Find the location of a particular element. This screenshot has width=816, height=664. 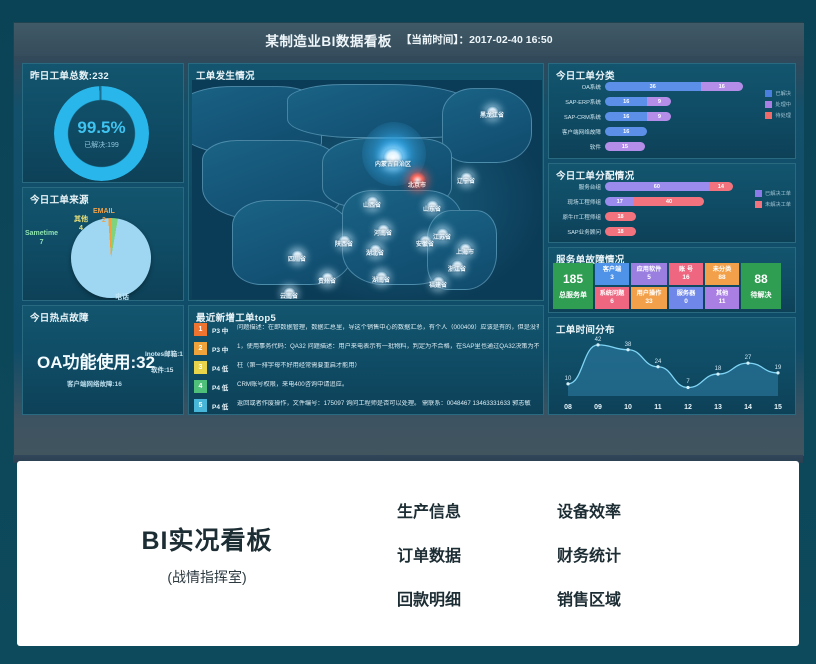

treemap-pending-cell: 88 待解决 is located at coordinates (761, 286).